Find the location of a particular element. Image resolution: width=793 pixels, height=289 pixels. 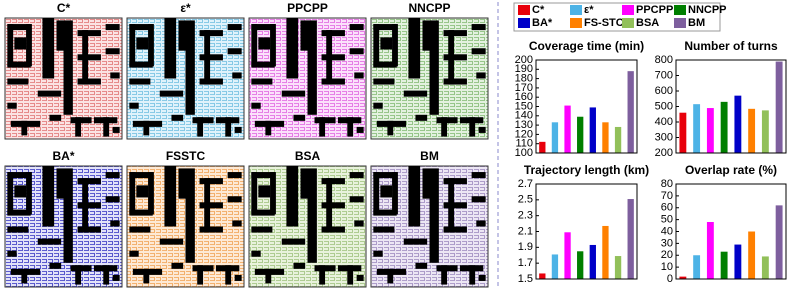

y-tick-label: 1.9 is located at coordinates (525, 247).